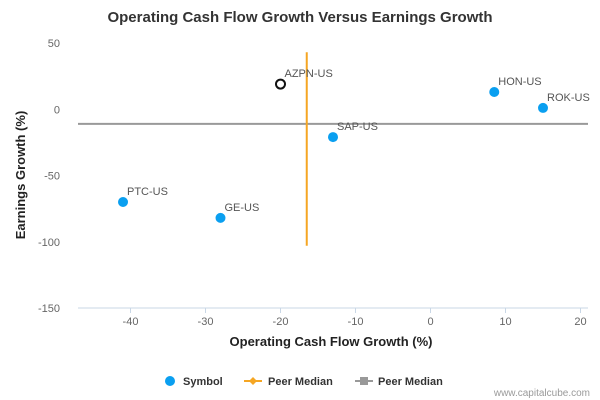  What do you see at coordinates (52, 177) in the screenshot?
I see `y-tick-label: -50` at bounding box center [52, 177].